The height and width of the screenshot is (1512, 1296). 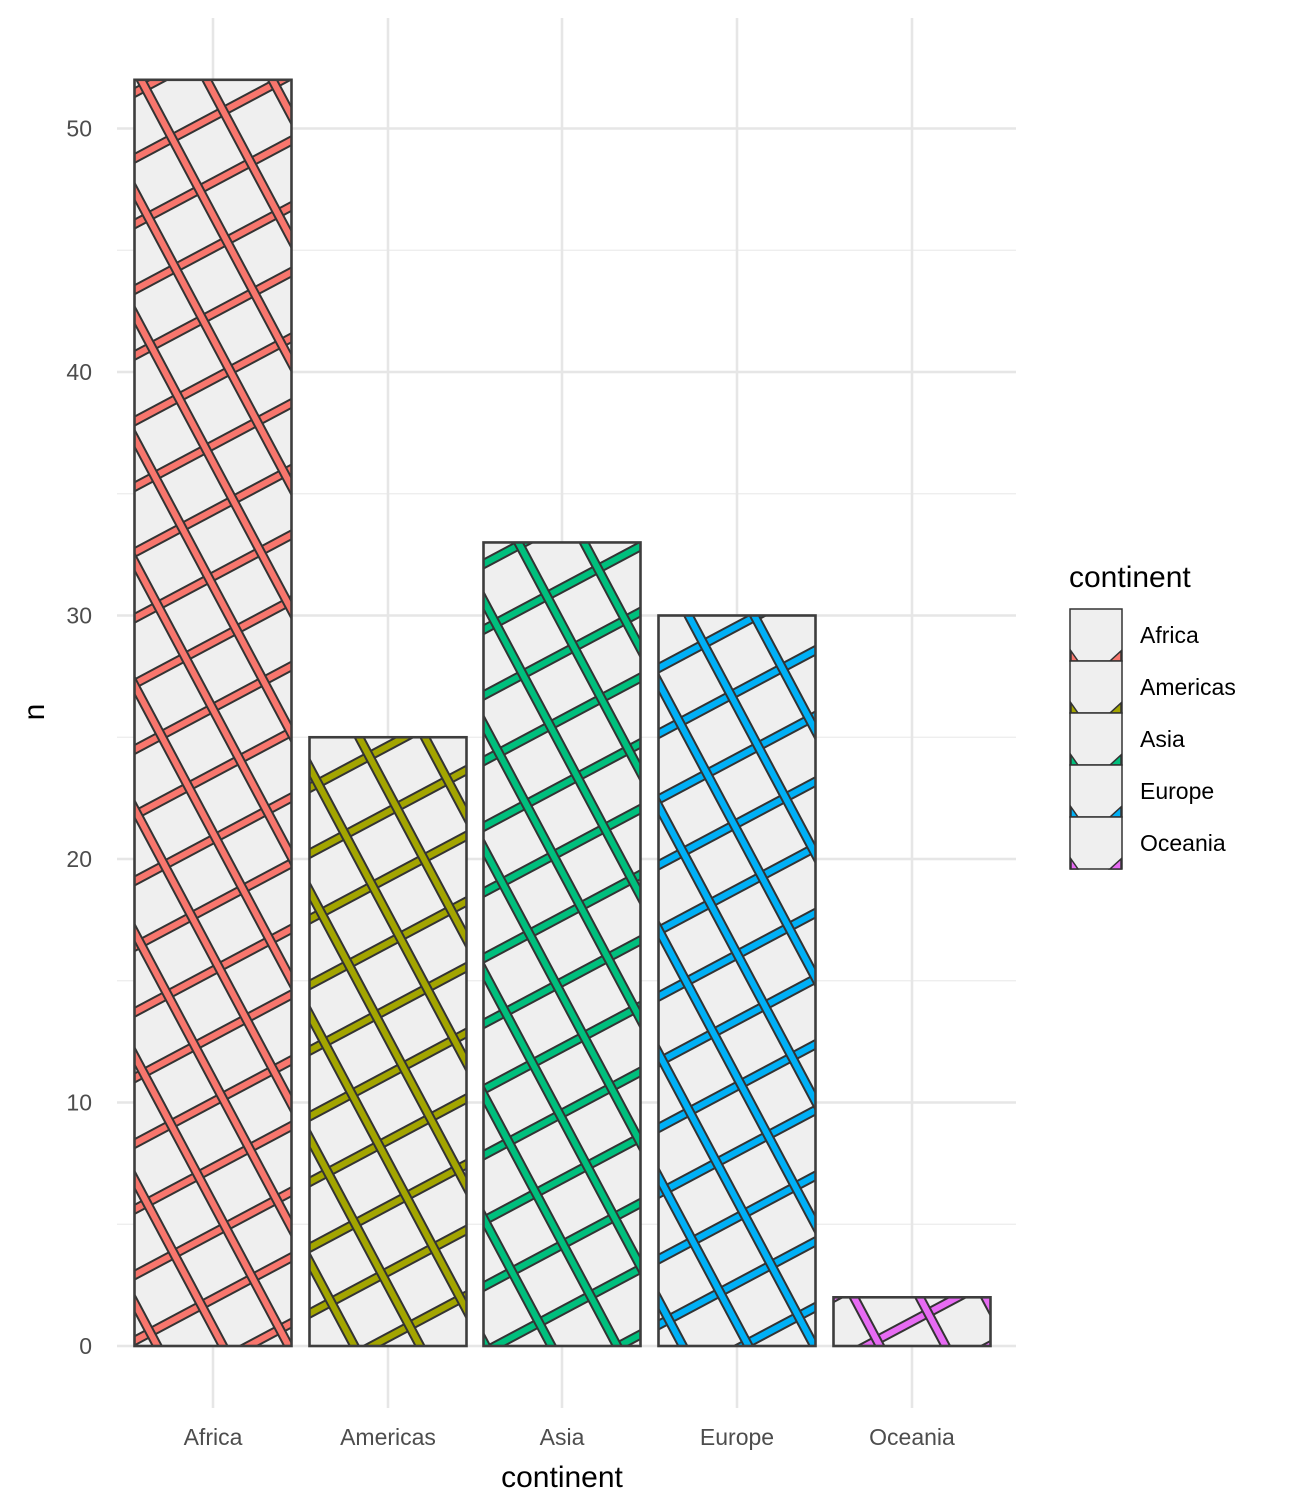 What do you see at coordinates (1188, 687) in the screenshot?
I see `legend-label: Americas` at bounding box center [1188, 687].